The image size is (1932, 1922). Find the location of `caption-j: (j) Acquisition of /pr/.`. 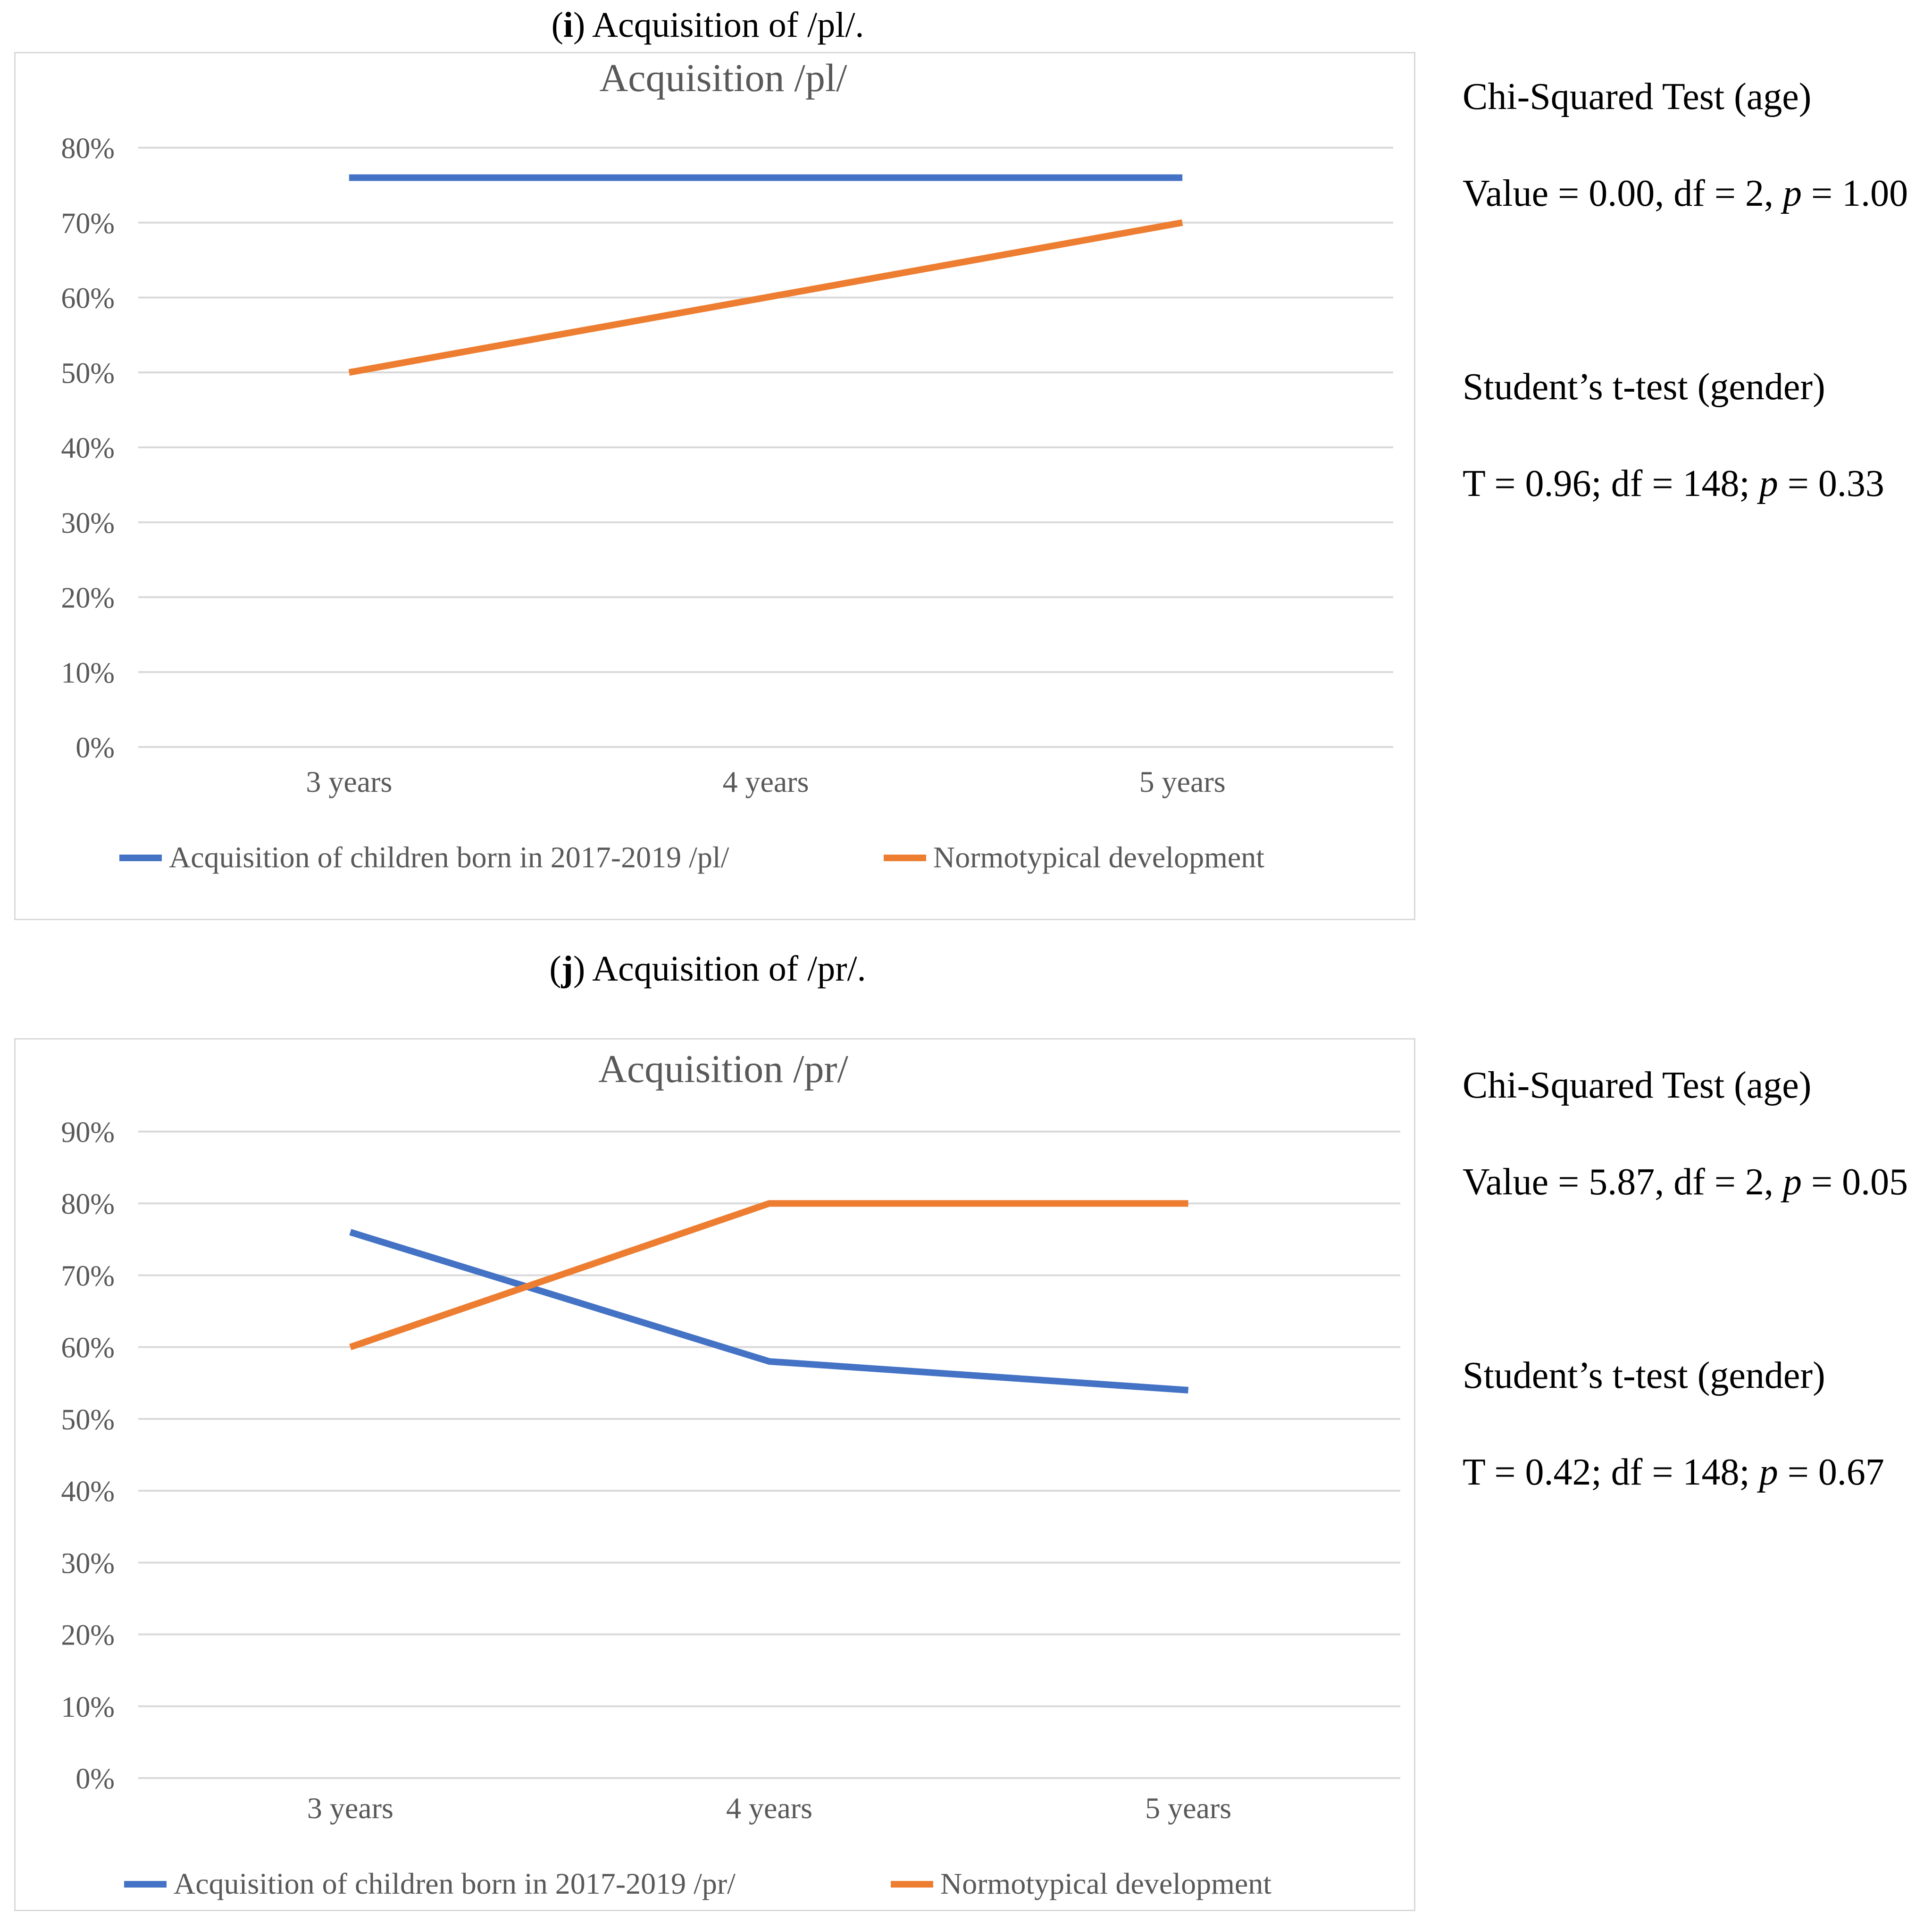

caption-j: (j) Acquisition of /pr/. is located at coordinates (707, 969).